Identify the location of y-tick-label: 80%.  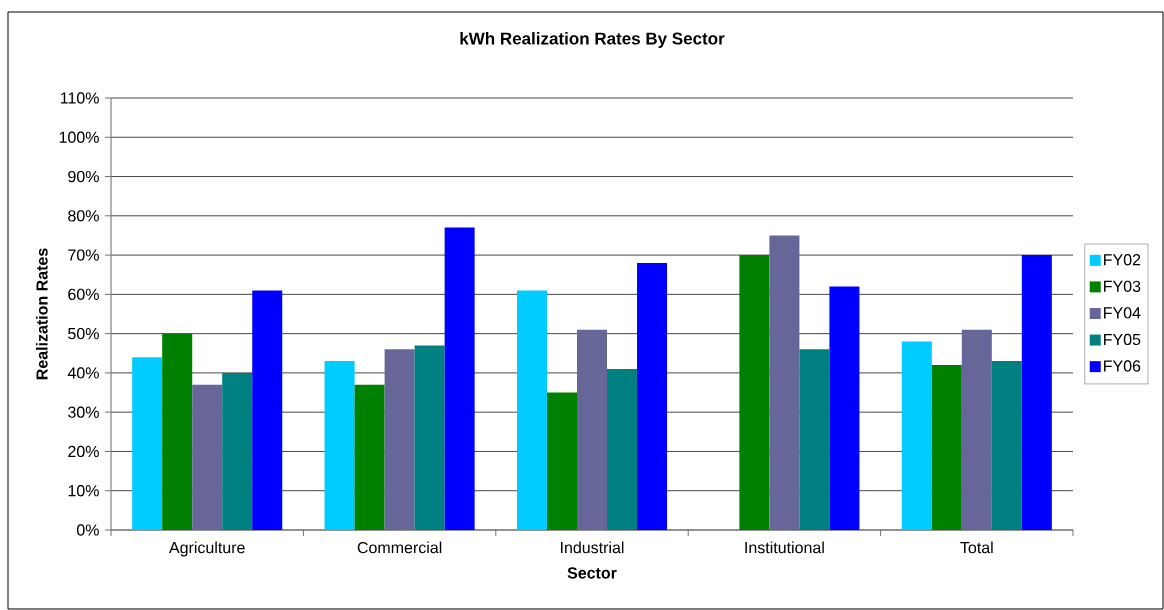
(83, 216).